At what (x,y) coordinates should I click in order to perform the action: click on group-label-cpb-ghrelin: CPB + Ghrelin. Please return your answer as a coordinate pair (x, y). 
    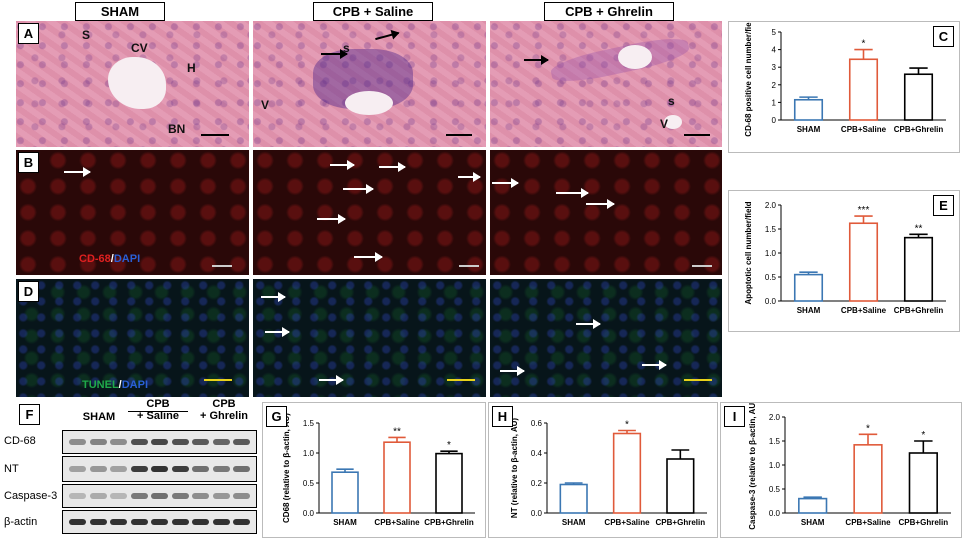
    Looking at the image, I should click on (224, 410).